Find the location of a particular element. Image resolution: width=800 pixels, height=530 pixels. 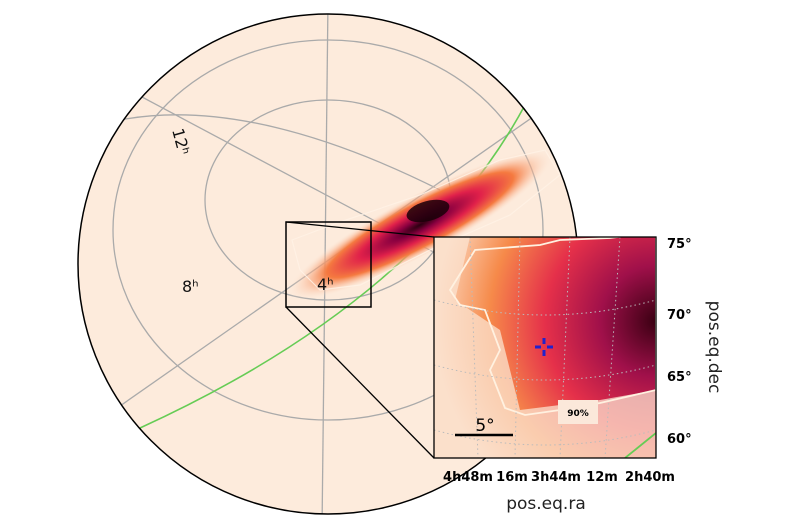

contour-label-box is located at coordinates (578, 412).